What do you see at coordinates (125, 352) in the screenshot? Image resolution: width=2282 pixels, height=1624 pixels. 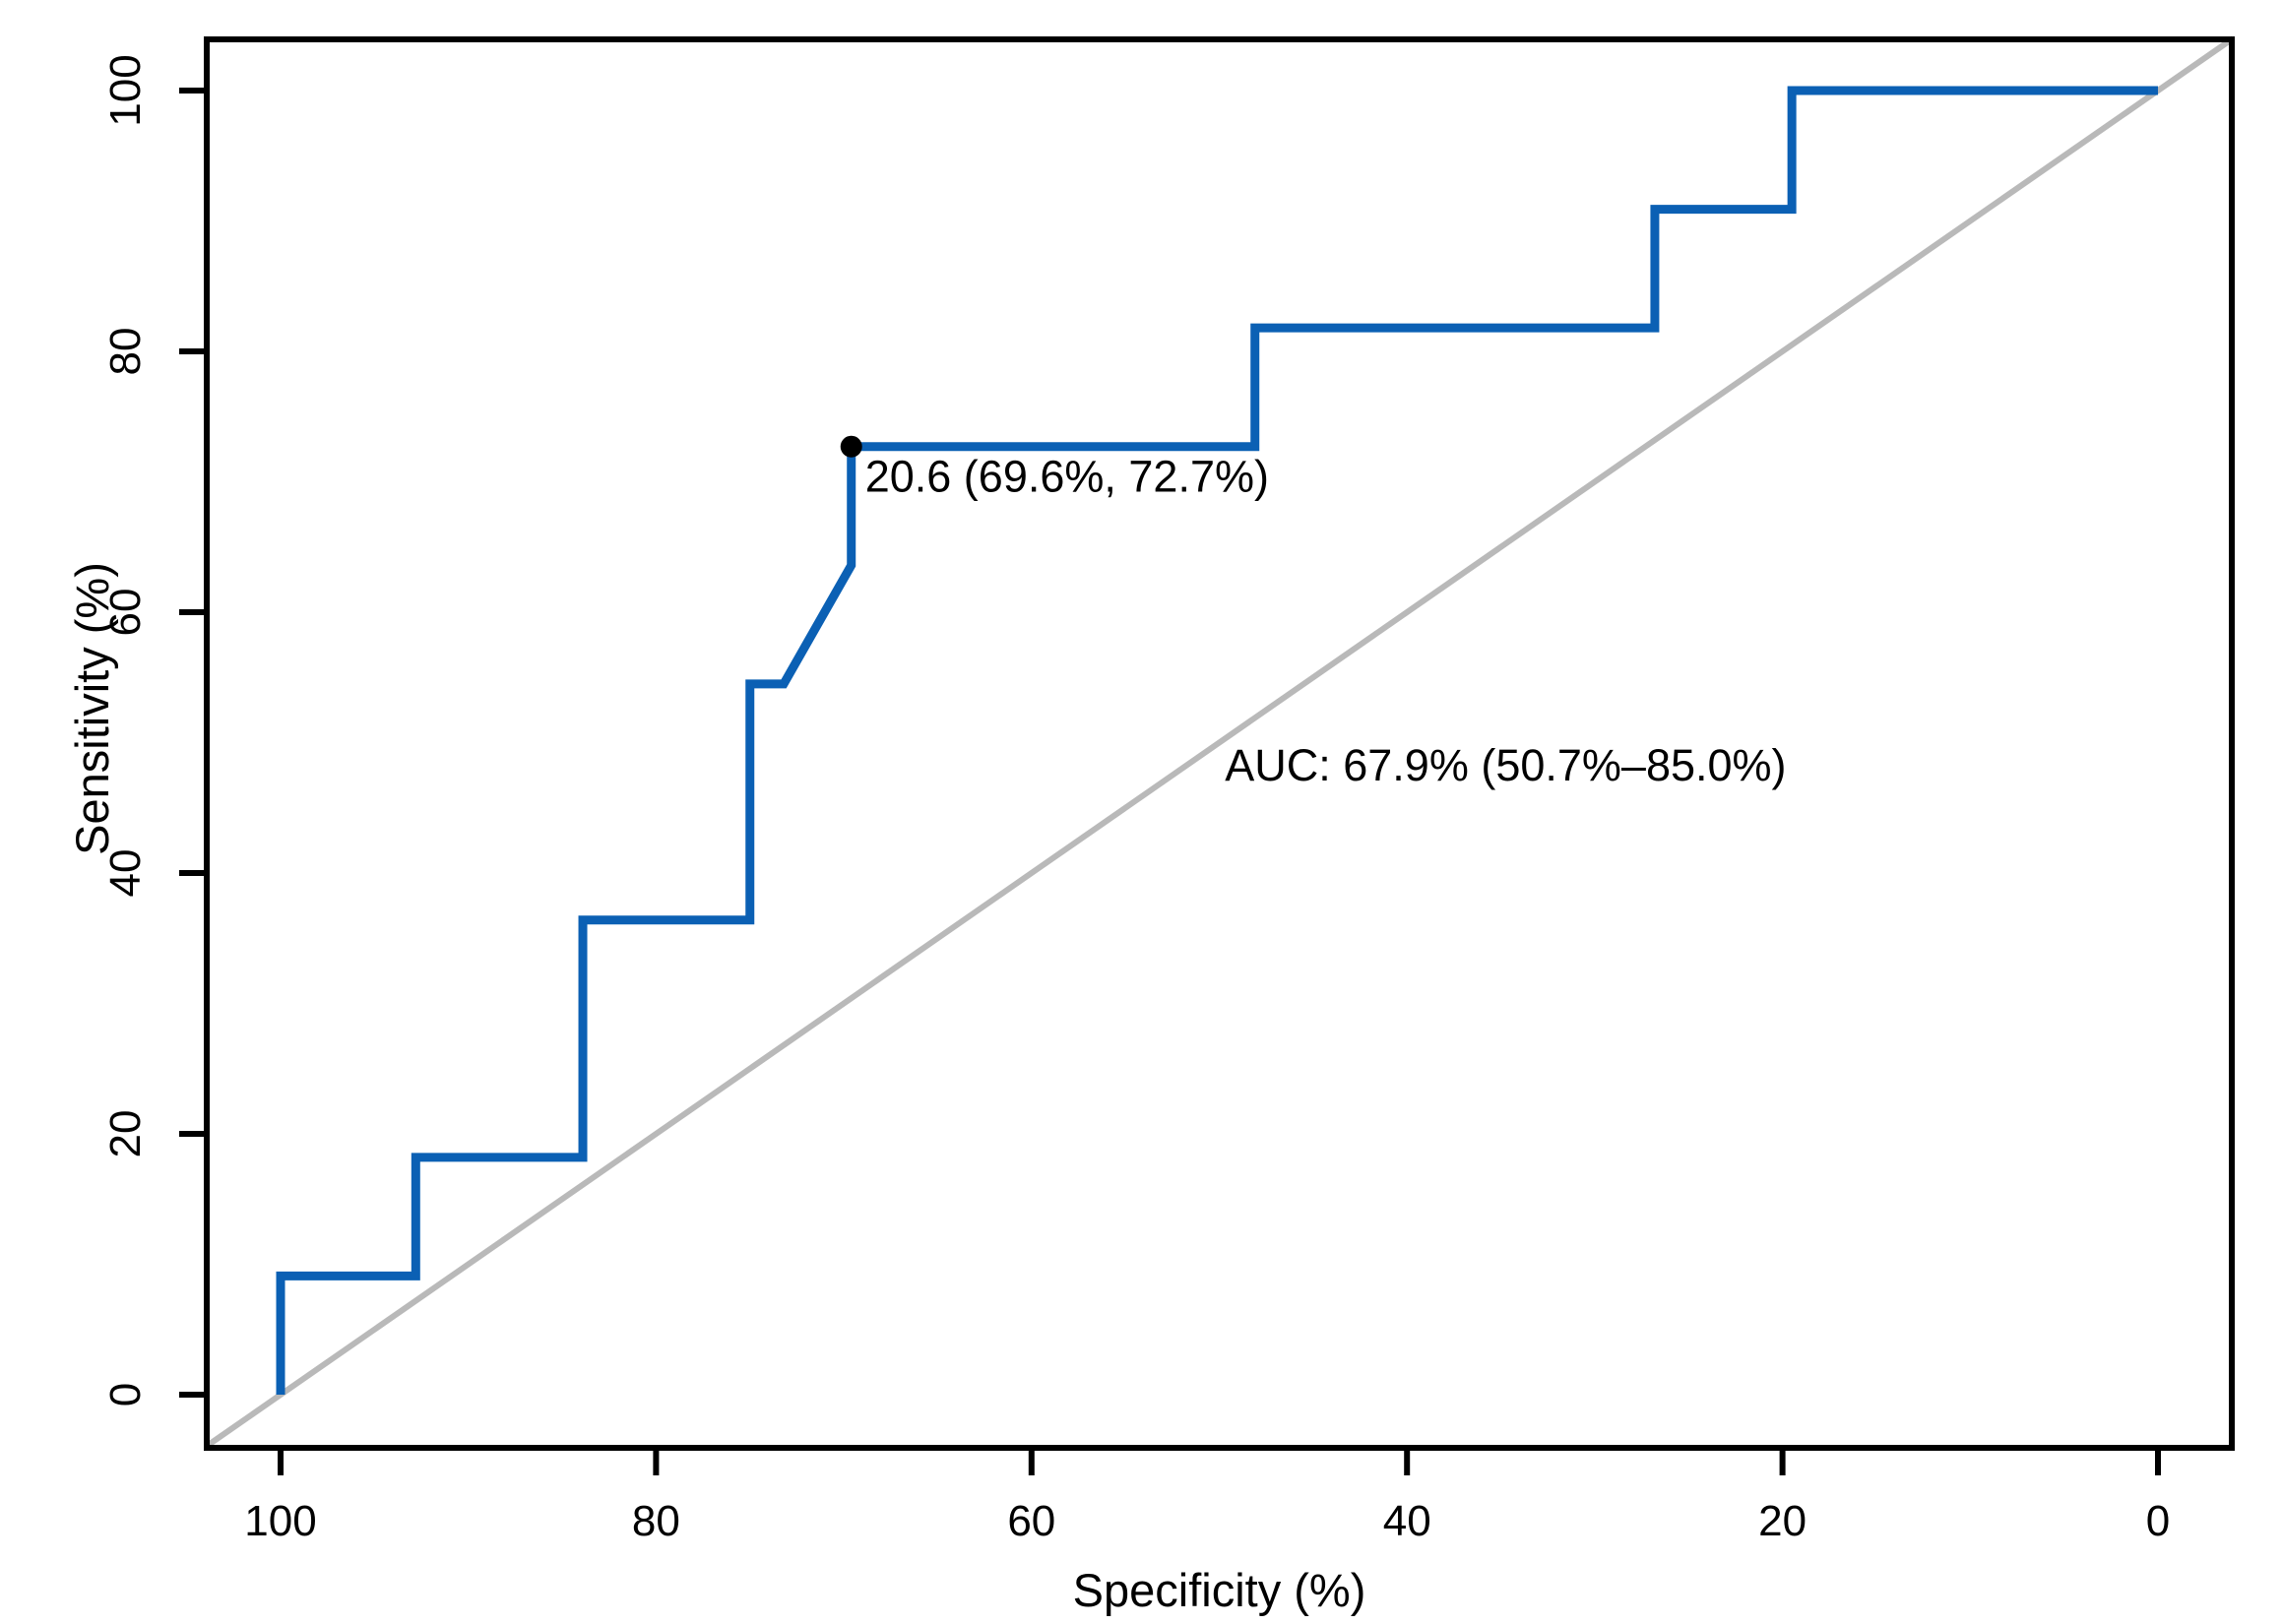 I see `y-axis-tick-label: 80` at bounding box center [125, 352].